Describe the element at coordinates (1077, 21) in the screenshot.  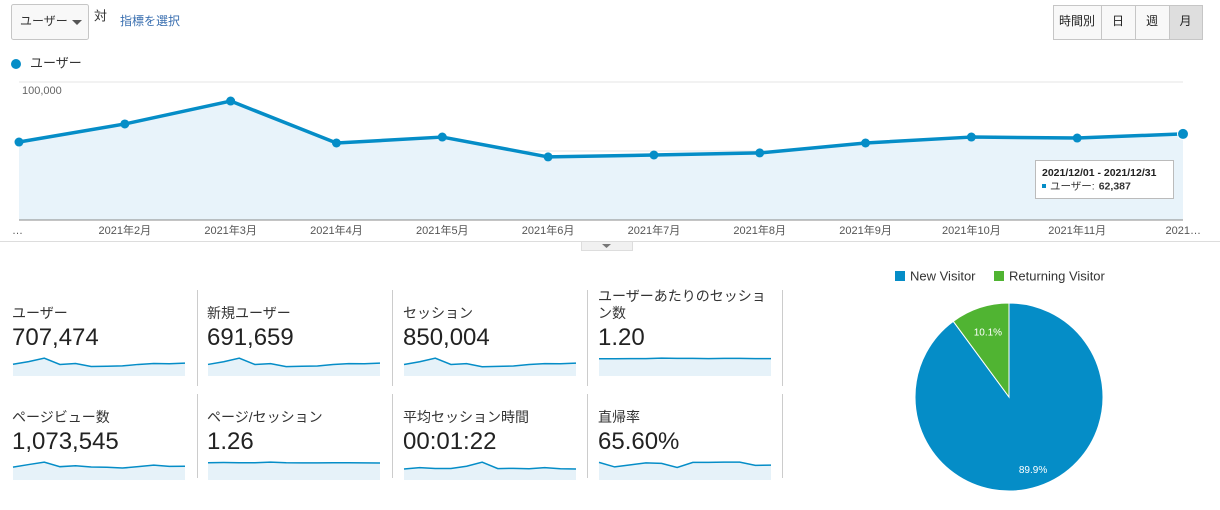
I see `period-button-label: 時間別` at that location.